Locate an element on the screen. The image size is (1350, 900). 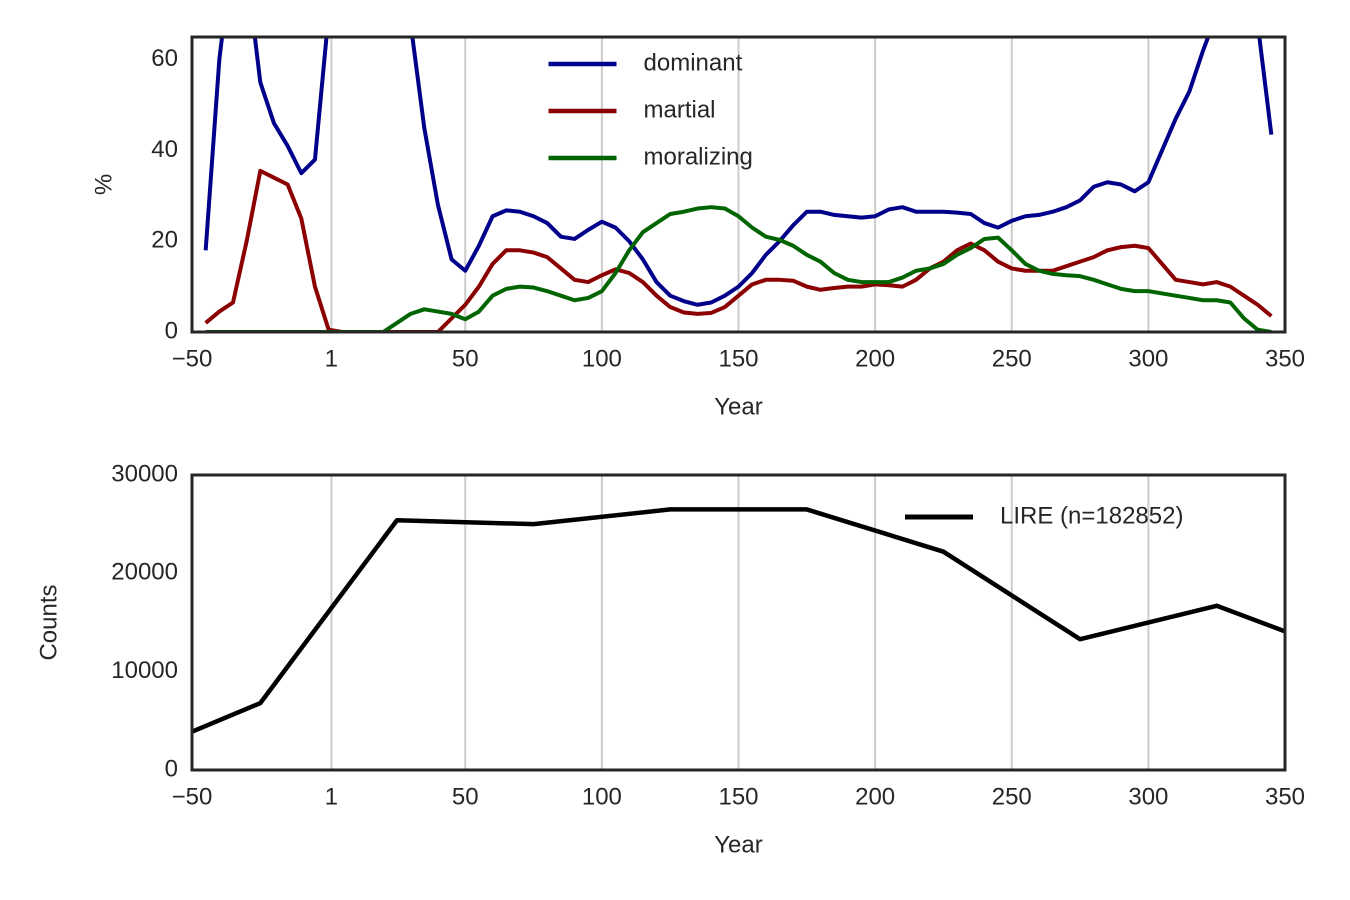
y-axis-label: Counts is located at coordinates (48, 622).